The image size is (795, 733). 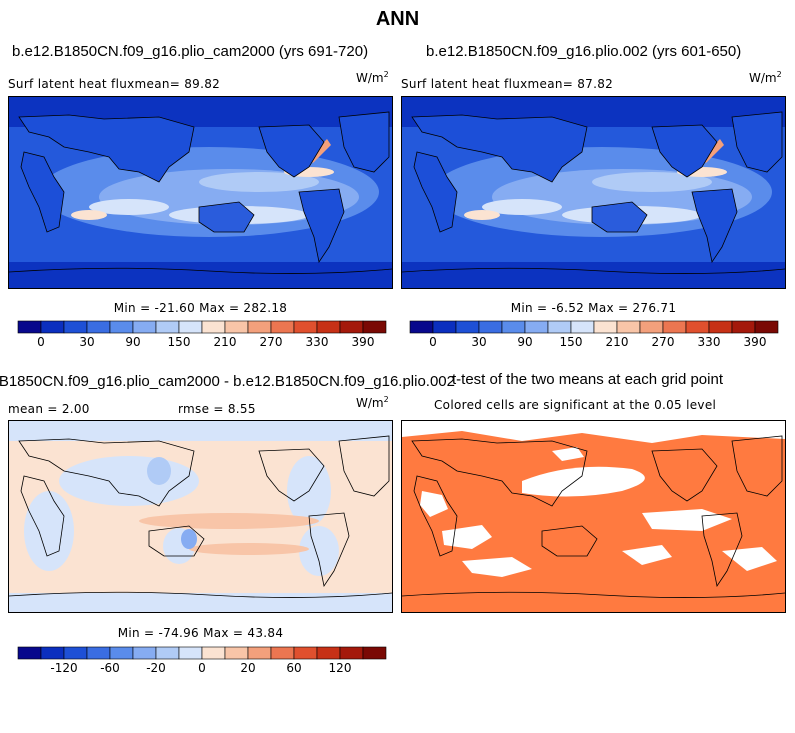 I want to click on panel1-map, so click(x=200, y=192).